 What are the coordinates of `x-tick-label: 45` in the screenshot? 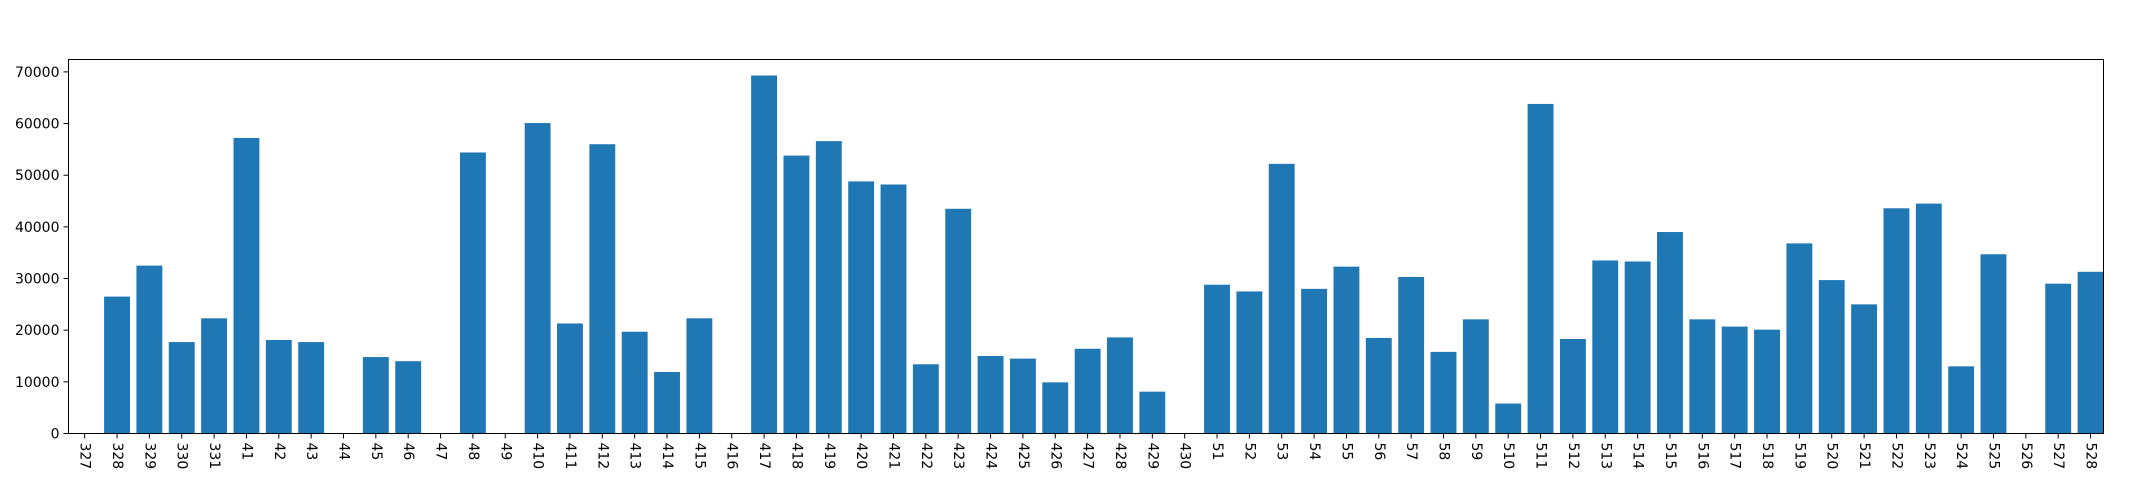 It's located at (376, 452).